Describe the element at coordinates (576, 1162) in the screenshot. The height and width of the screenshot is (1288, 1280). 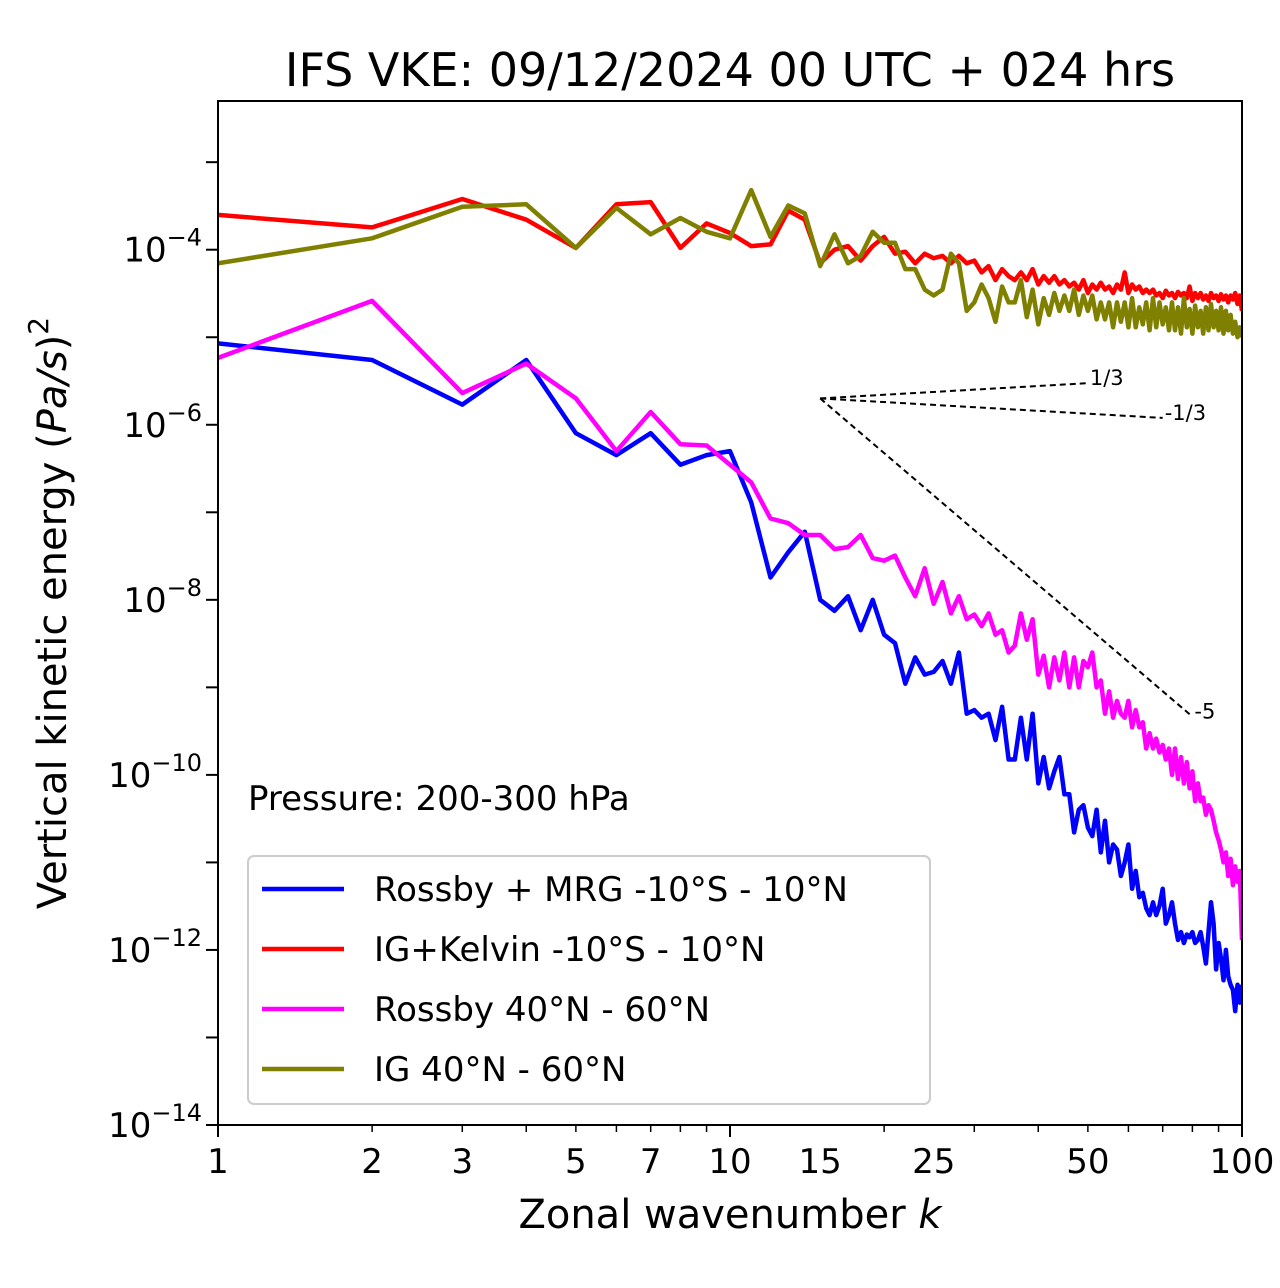
I see `x-tick-label: 5` at that location.